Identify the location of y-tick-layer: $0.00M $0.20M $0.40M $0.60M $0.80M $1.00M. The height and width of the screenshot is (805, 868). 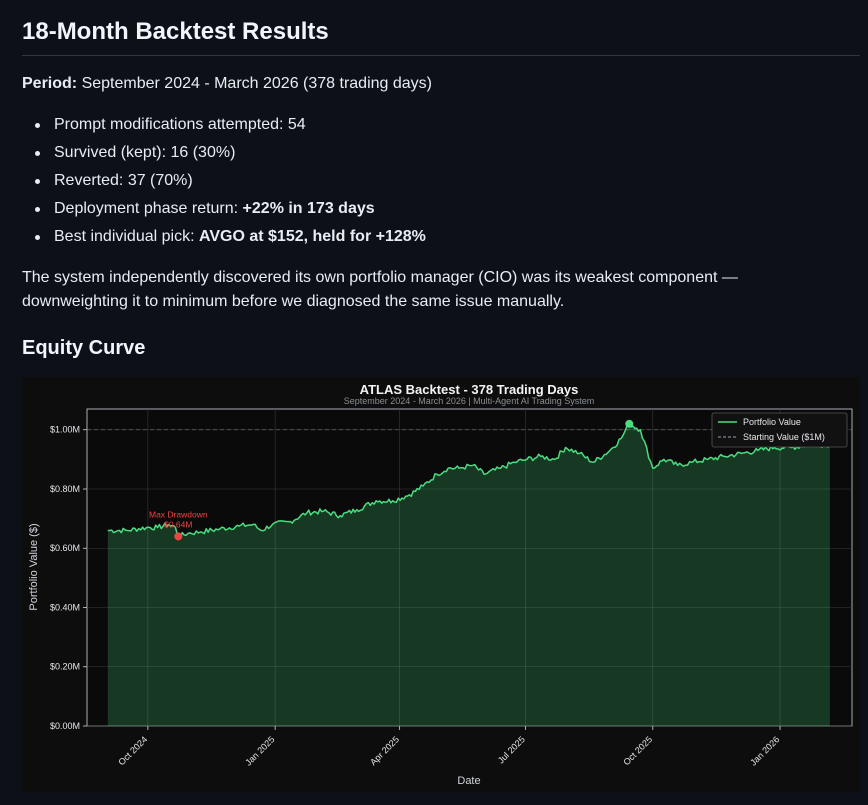
(68, 578).